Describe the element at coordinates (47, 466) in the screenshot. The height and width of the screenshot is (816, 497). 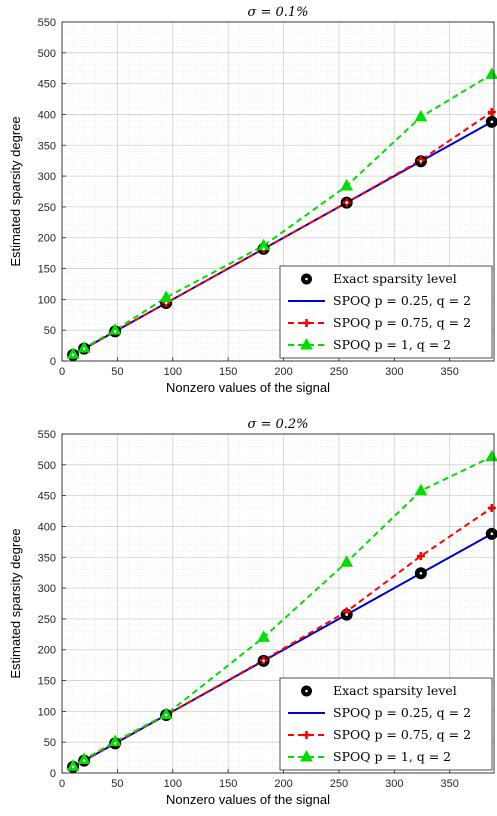
I see `y-tick-label: 500` at that location.